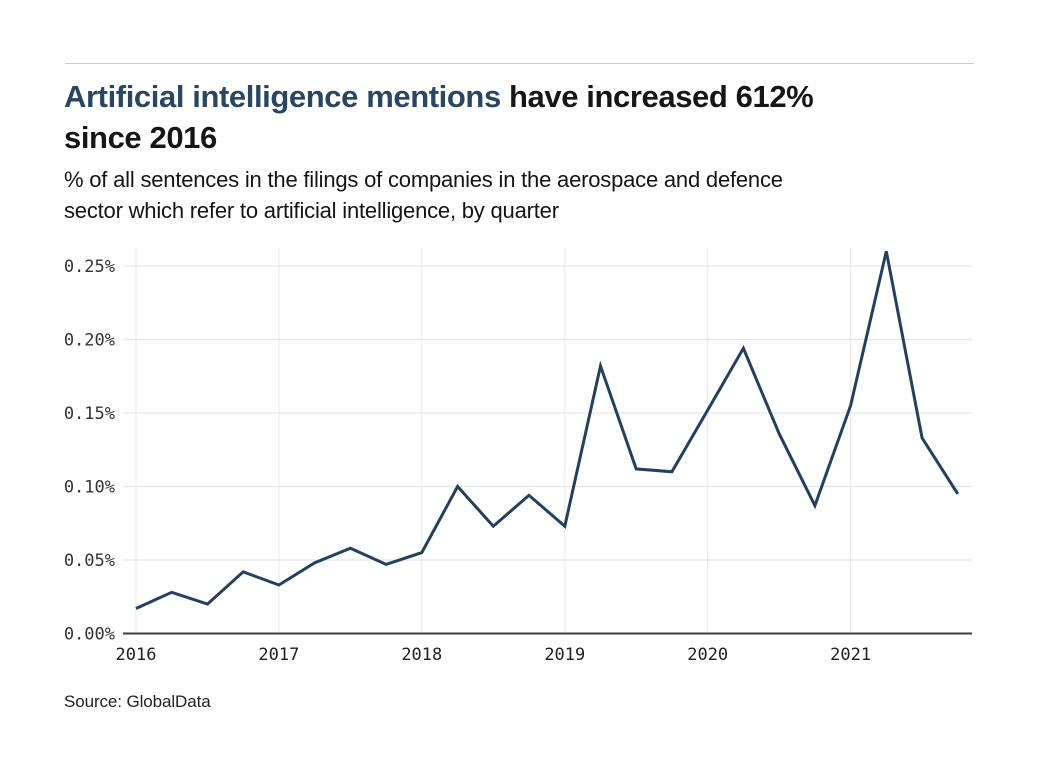  Describe the element at coordinates (89, 488) in the screenshot. I see `y-tick-label: 0.10%` at that location.